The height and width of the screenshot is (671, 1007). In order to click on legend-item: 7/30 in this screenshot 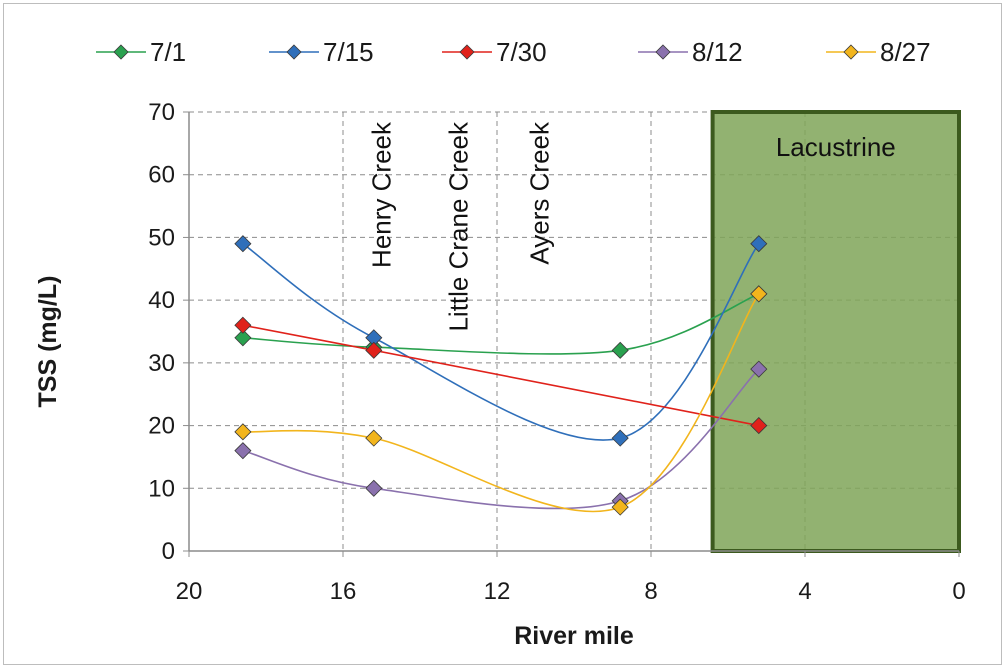, I will do `click(494, 52)`.